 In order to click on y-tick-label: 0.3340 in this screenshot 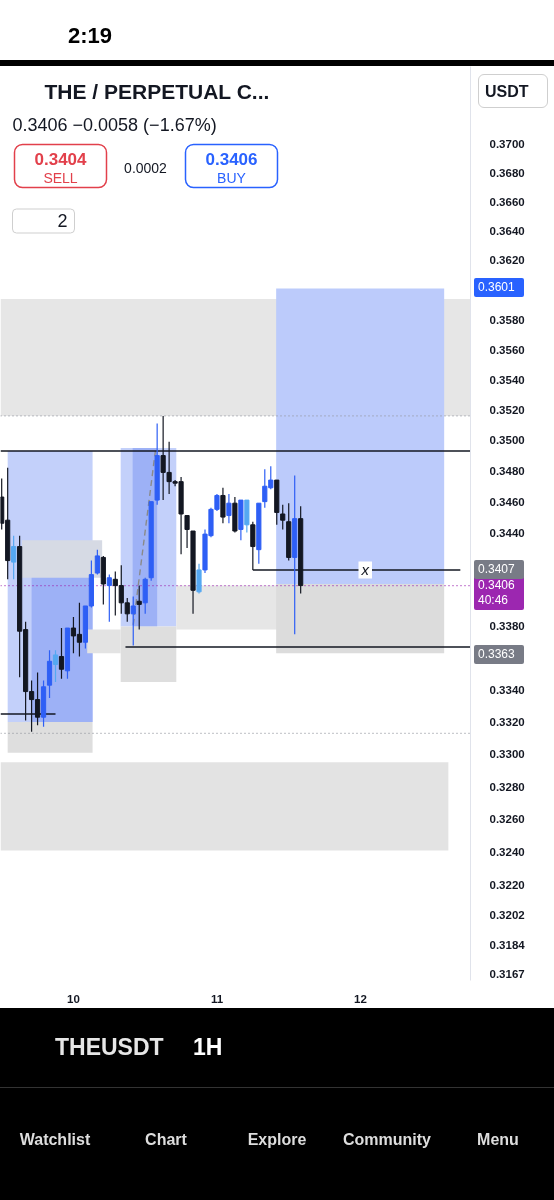, I will do `click(507, 689)`.